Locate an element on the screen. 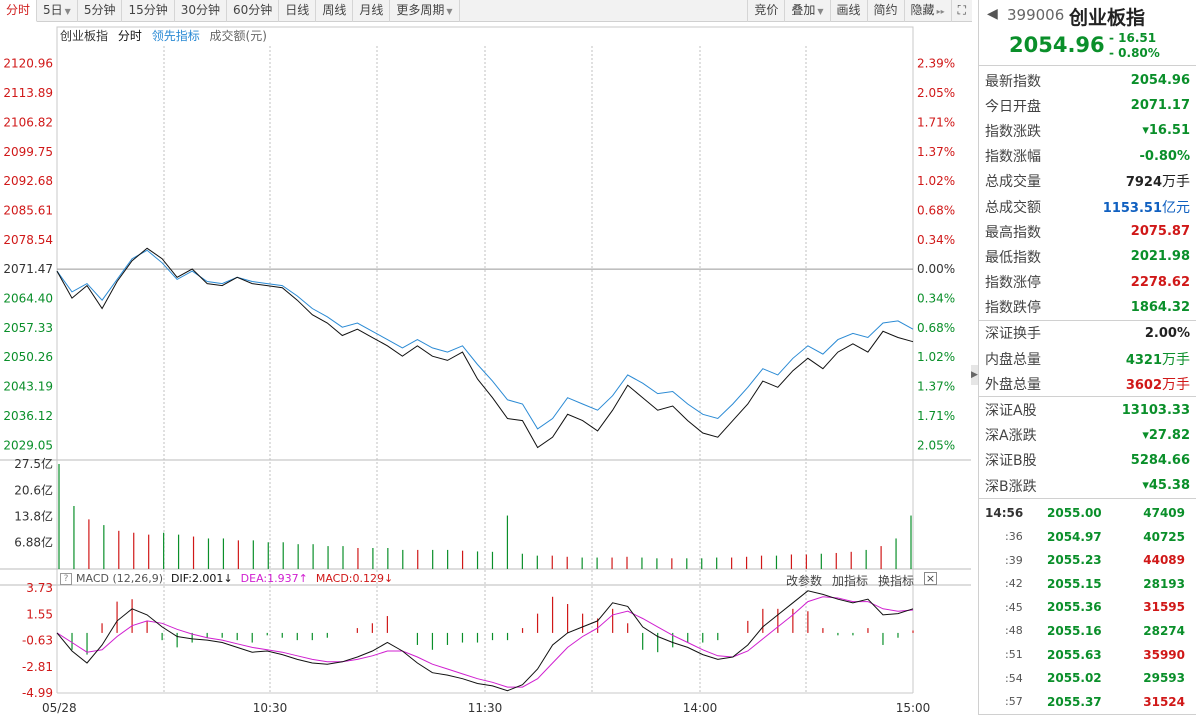 The image size is (1196, 715). macd-axis-label: -4.99 is located at coordinates (37, 693).